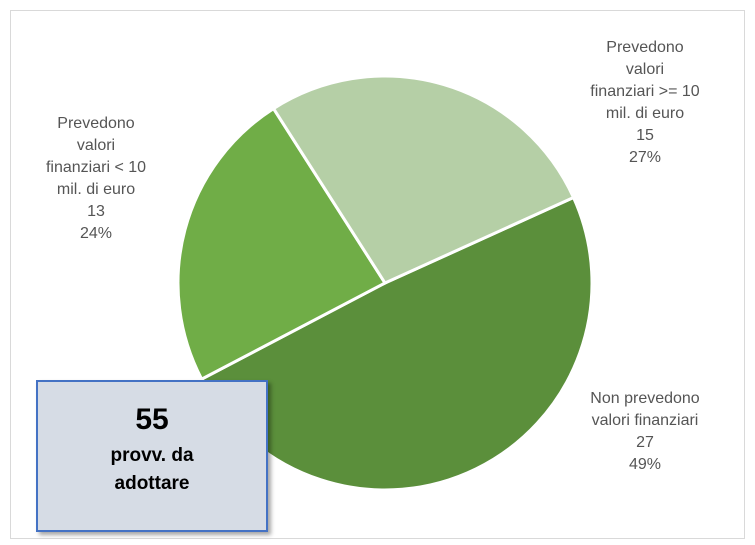 The width and height of the screenshot is (755, 545). Describe the element at coordinates (645, 157) in the screenshot. I see `slice-percentage: 27%` at that location.